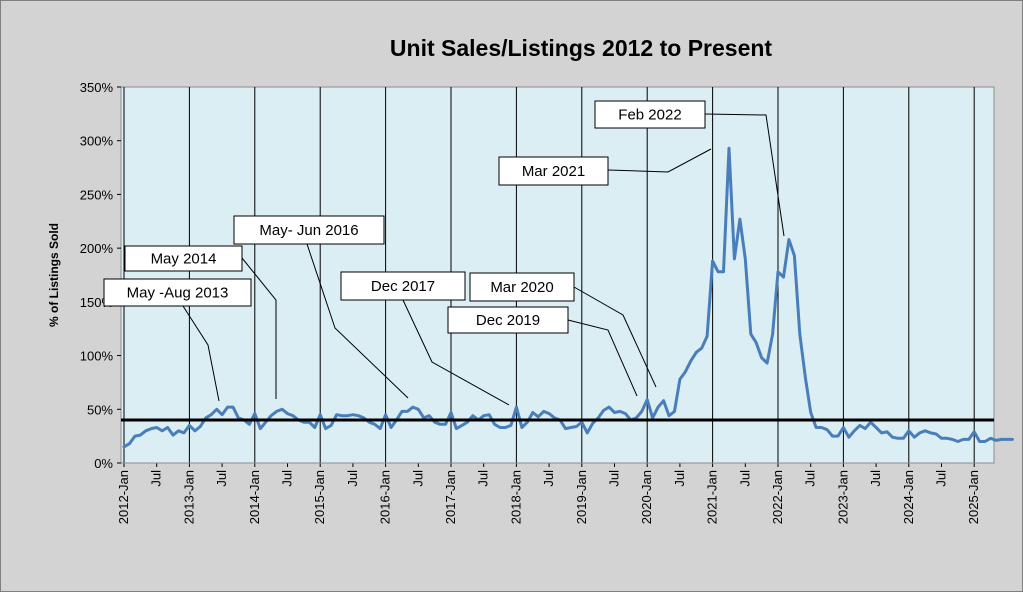 This screenshot has width=1023, height=592. I want to click on x-tick-label: 2024-Jan, so click(908, 497).